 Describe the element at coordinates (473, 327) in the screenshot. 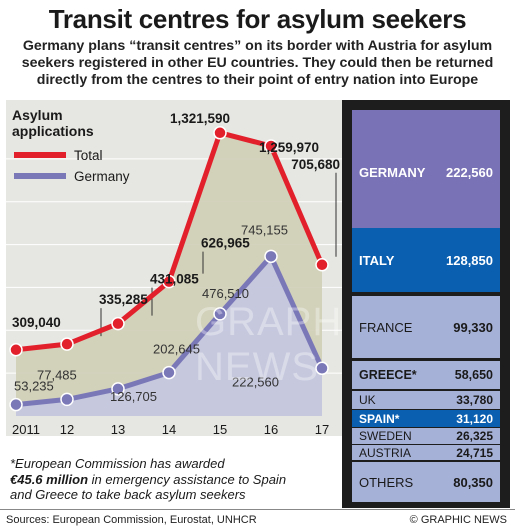

I see `country-value: 99,330` at that location.